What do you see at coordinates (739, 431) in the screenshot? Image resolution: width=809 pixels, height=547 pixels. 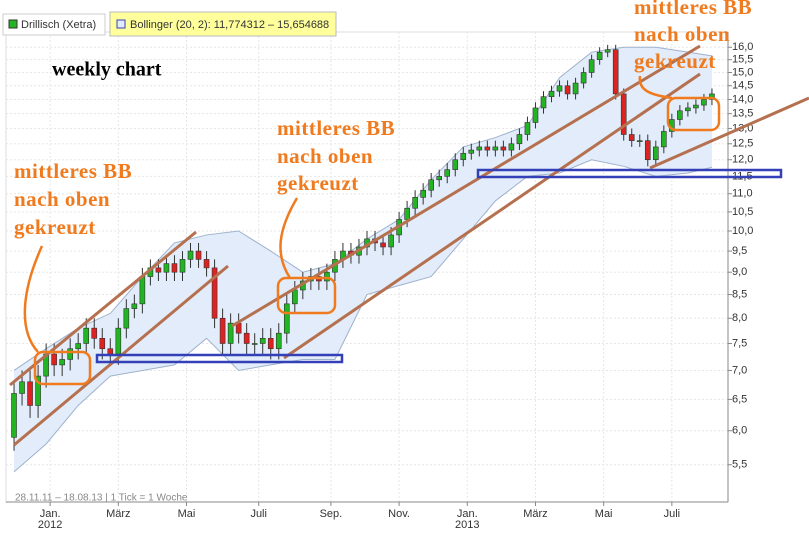 I see `y-tick-label: 6,0` at bounding box center [739, 431].